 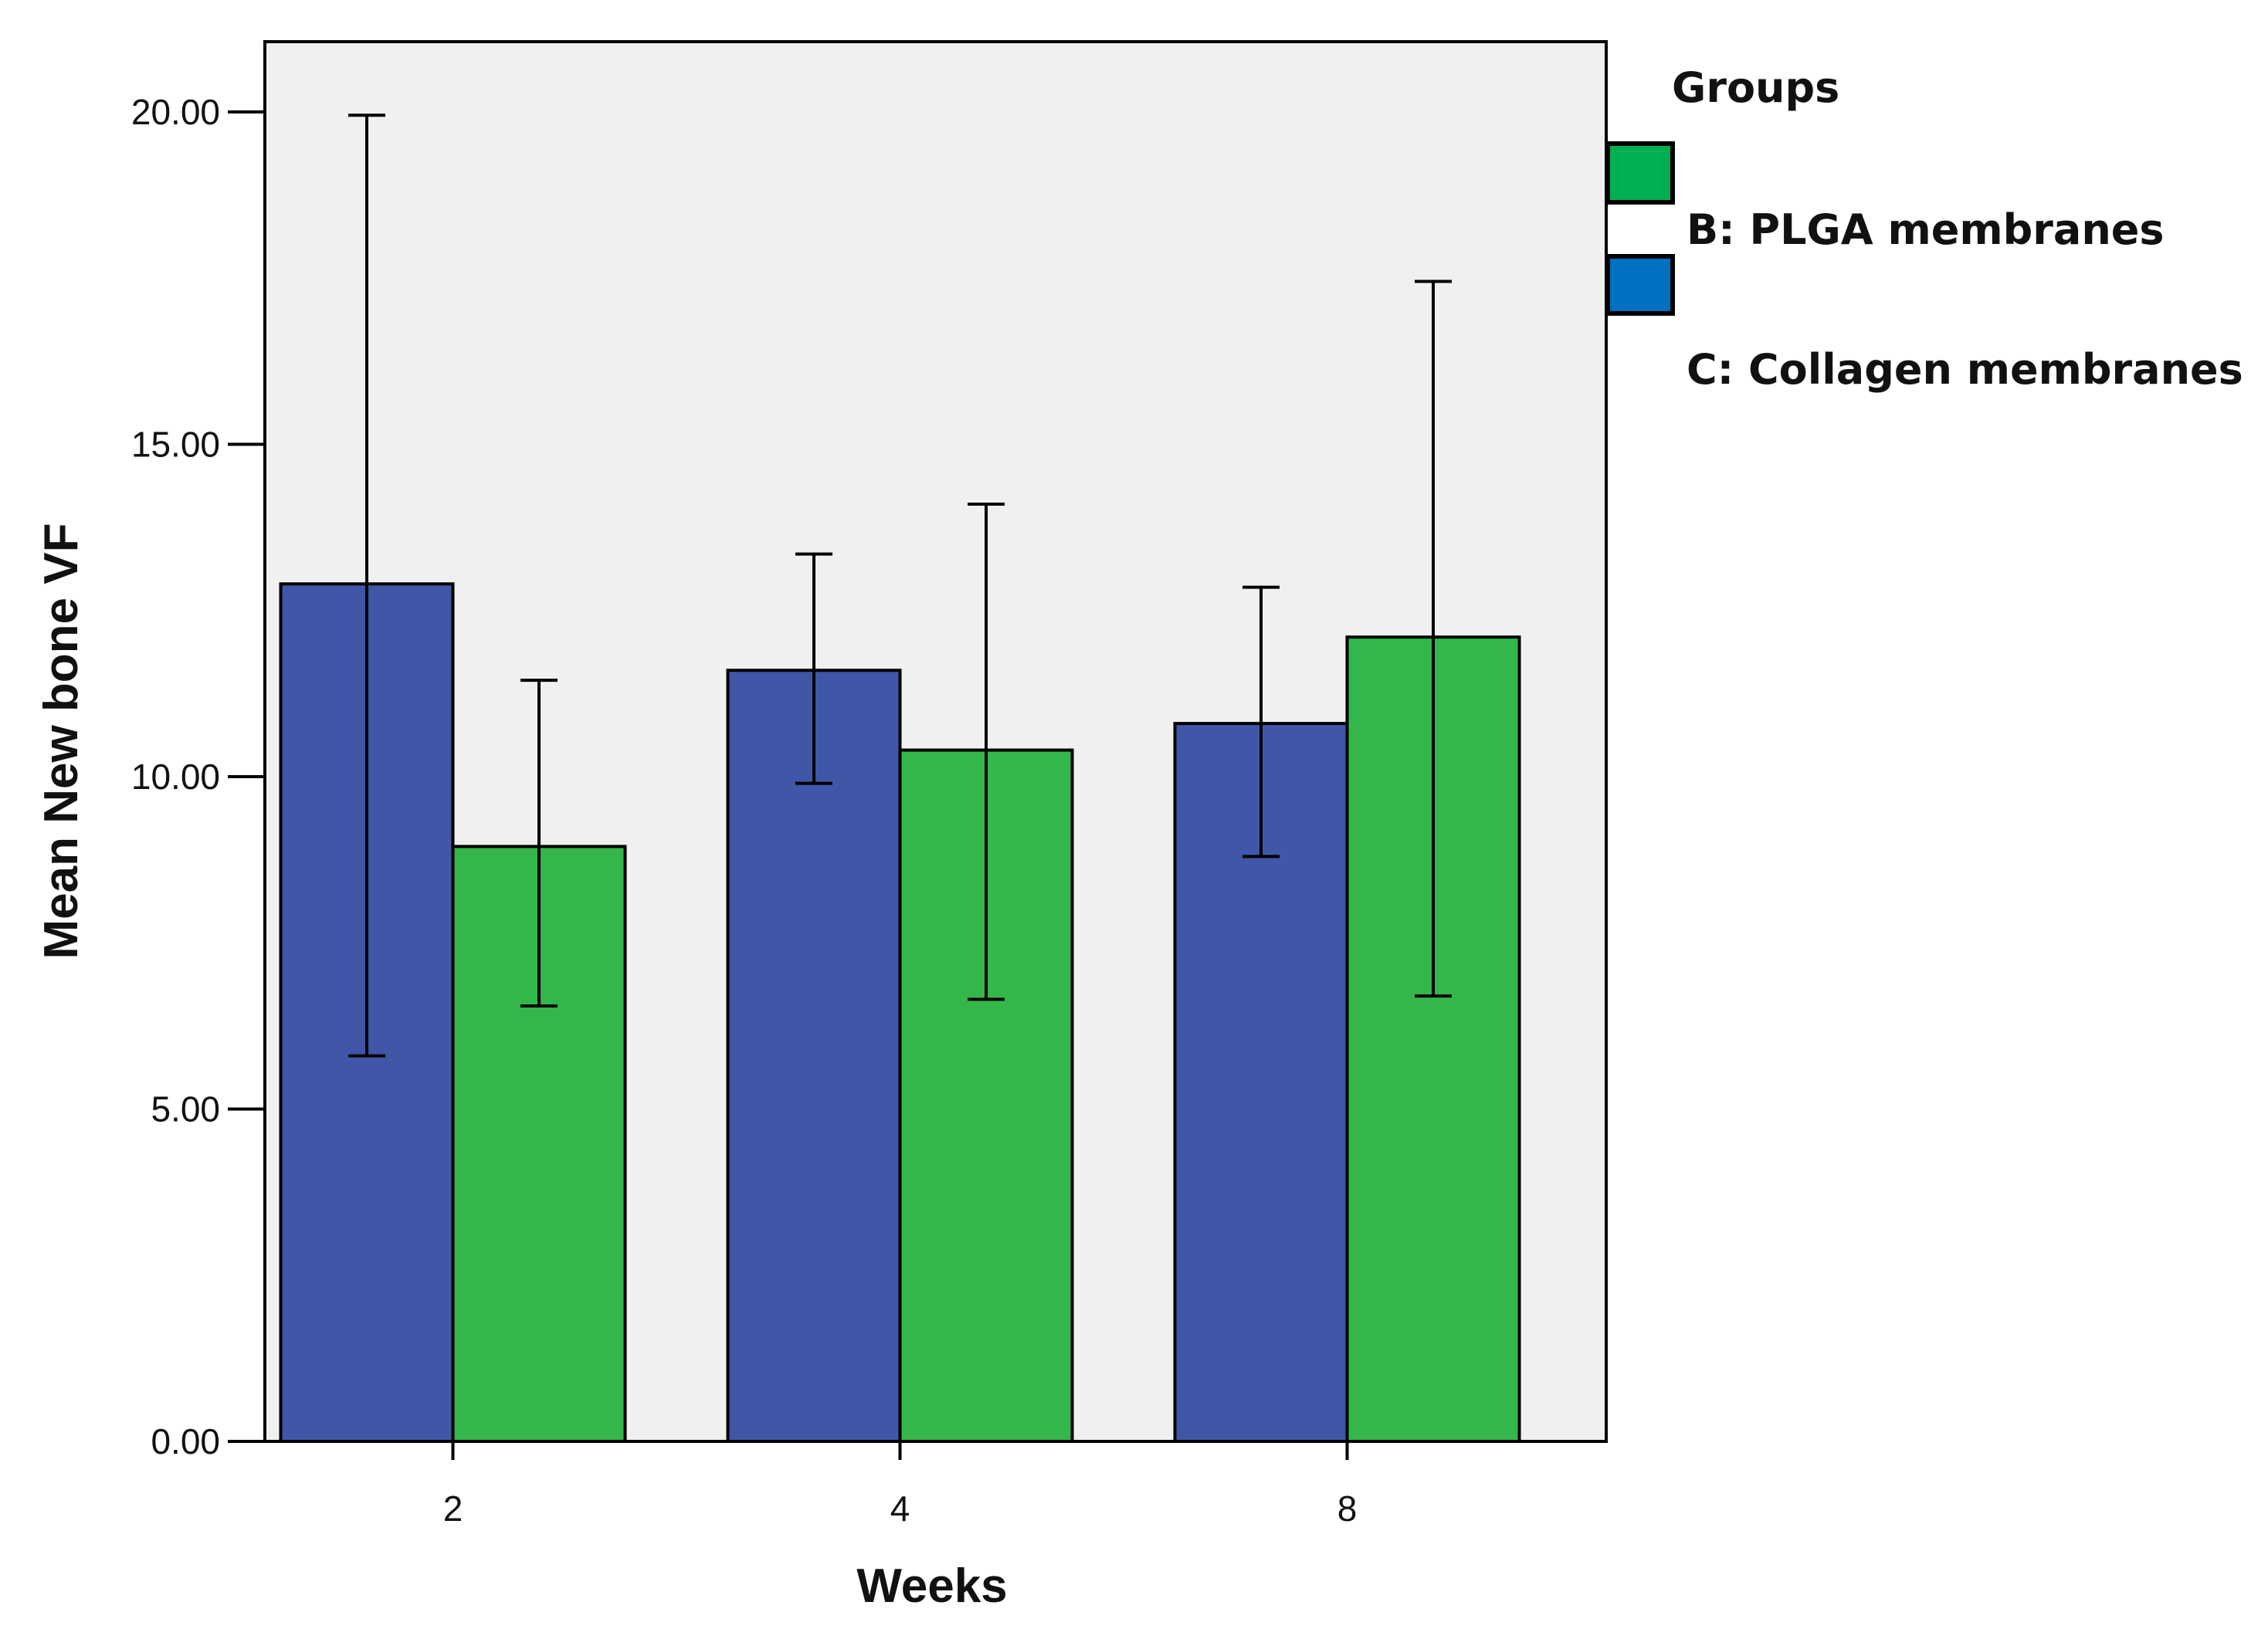 I want to click on x-tick-label: 2, so click(x=453, y=1509).